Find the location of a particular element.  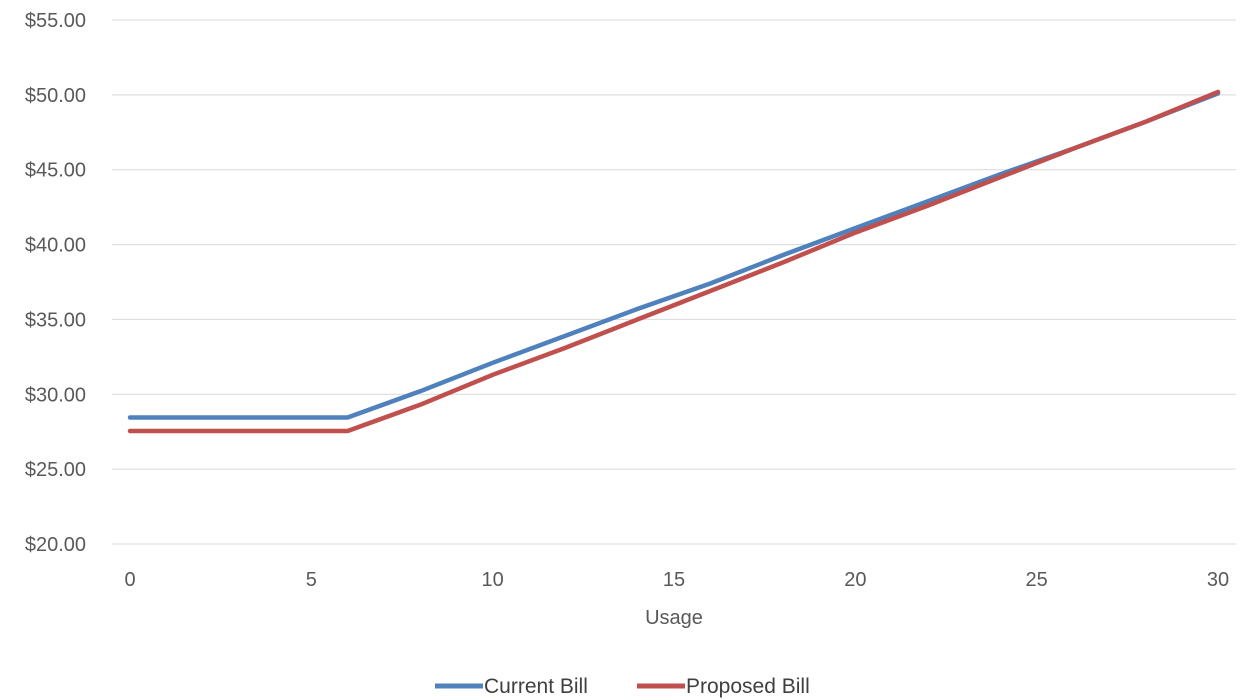

x-tick-label: 30 is located at coordinates (1218, 580).